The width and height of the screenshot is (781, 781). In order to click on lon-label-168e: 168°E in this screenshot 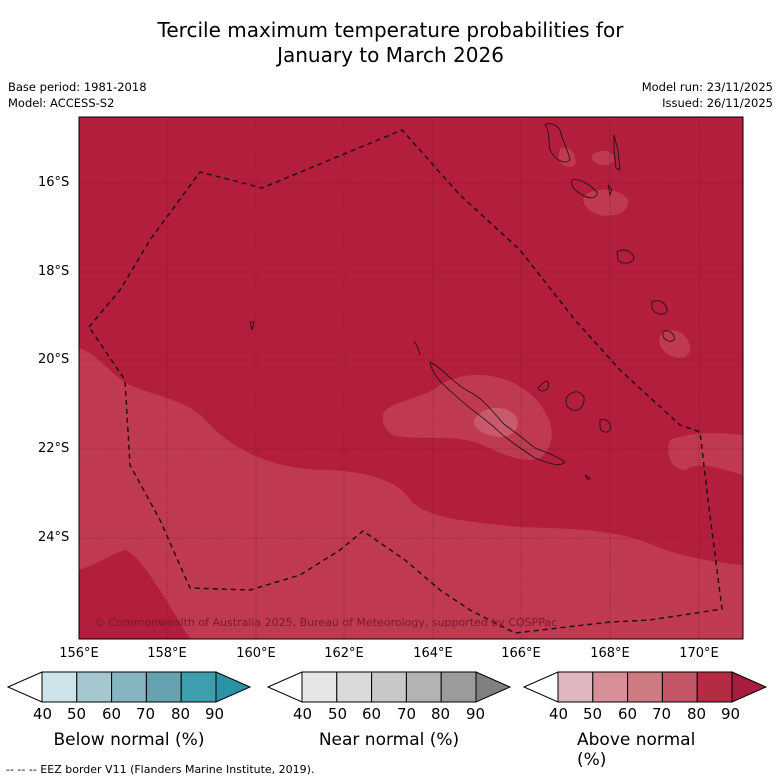, I will do `click(610, 653)`.